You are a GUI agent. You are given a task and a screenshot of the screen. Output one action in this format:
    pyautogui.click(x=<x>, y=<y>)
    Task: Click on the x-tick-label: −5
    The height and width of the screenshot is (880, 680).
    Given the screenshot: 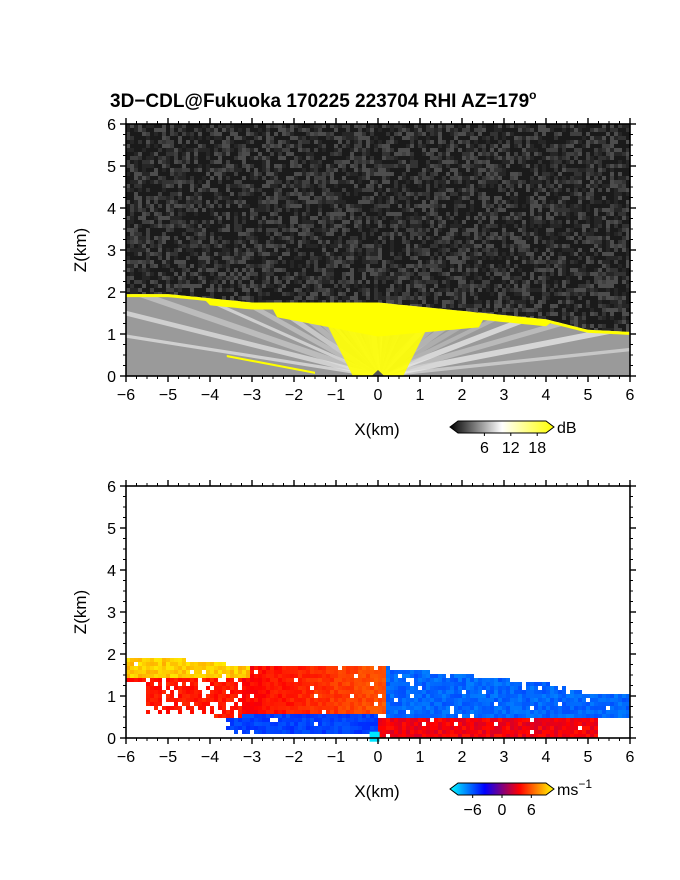 What is the action you would take?
    pyautogui.click(x=168, y=395)
    